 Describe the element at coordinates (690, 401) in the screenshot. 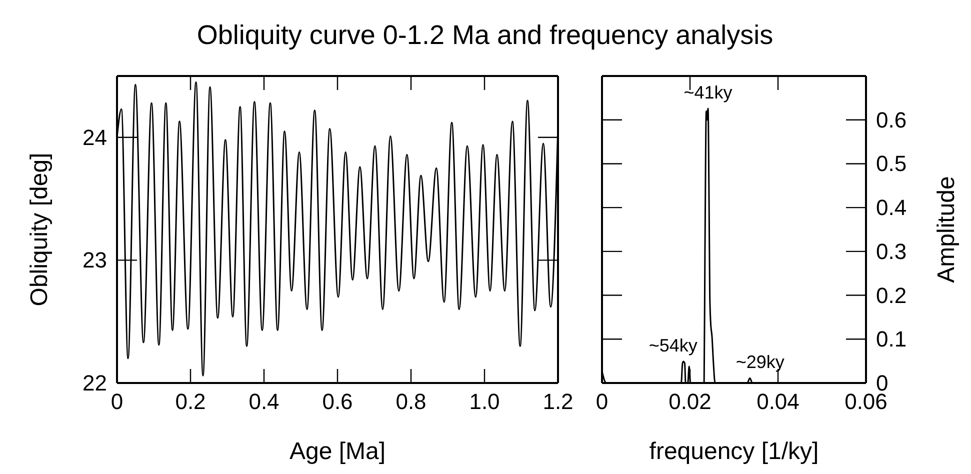

I see `x-tick-label: 0.02` at that location.